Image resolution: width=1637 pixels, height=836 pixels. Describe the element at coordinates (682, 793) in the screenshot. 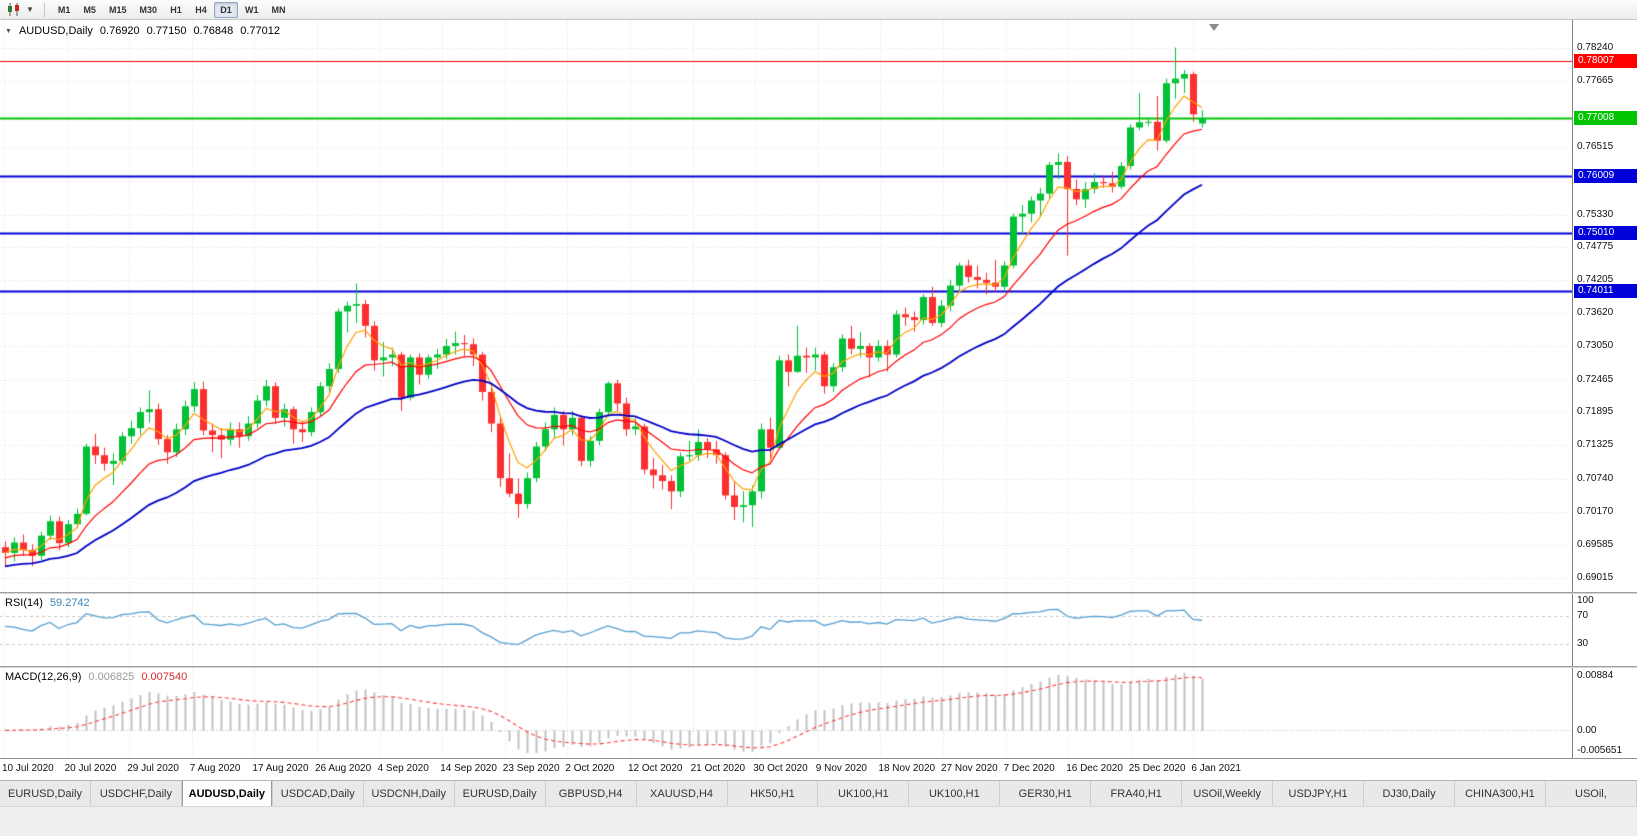

I see `chart-tab: XAUUSD,H4` at that location.